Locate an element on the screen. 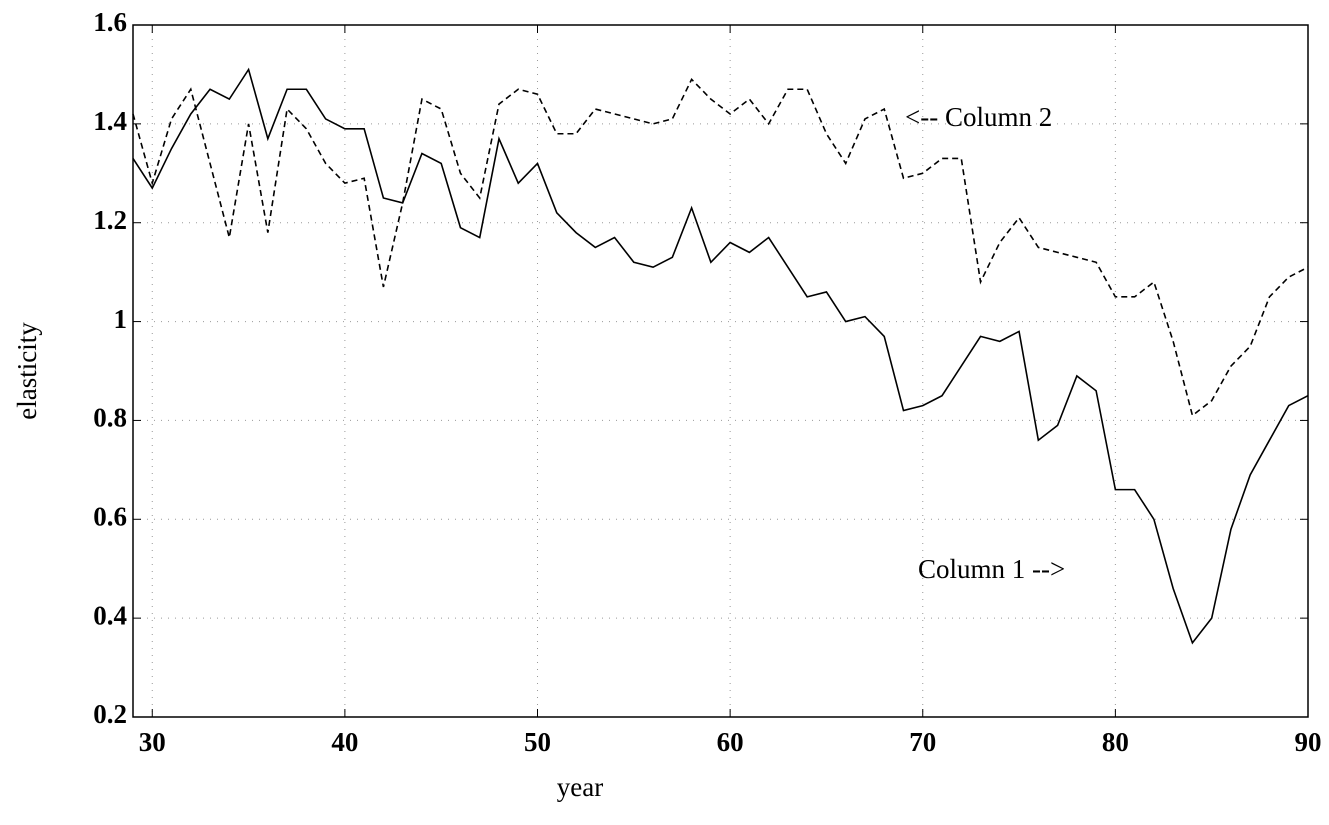  y-tick-label: 1.2 is located at coordinates (110, 220).